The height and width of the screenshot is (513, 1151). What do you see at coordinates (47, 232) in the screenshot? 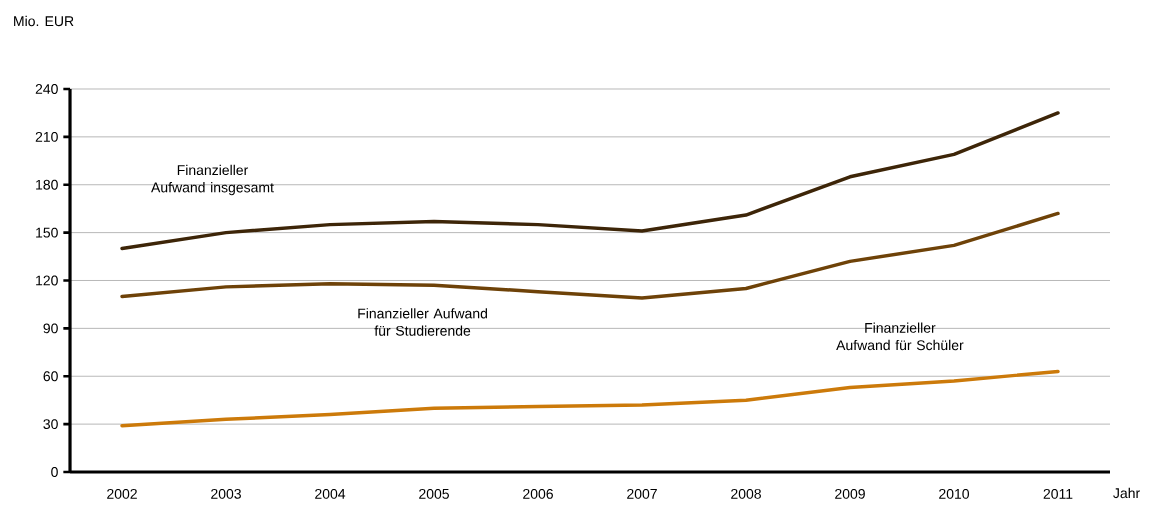
I see `y-tick-label: 150` at bounding box center [47, 232].